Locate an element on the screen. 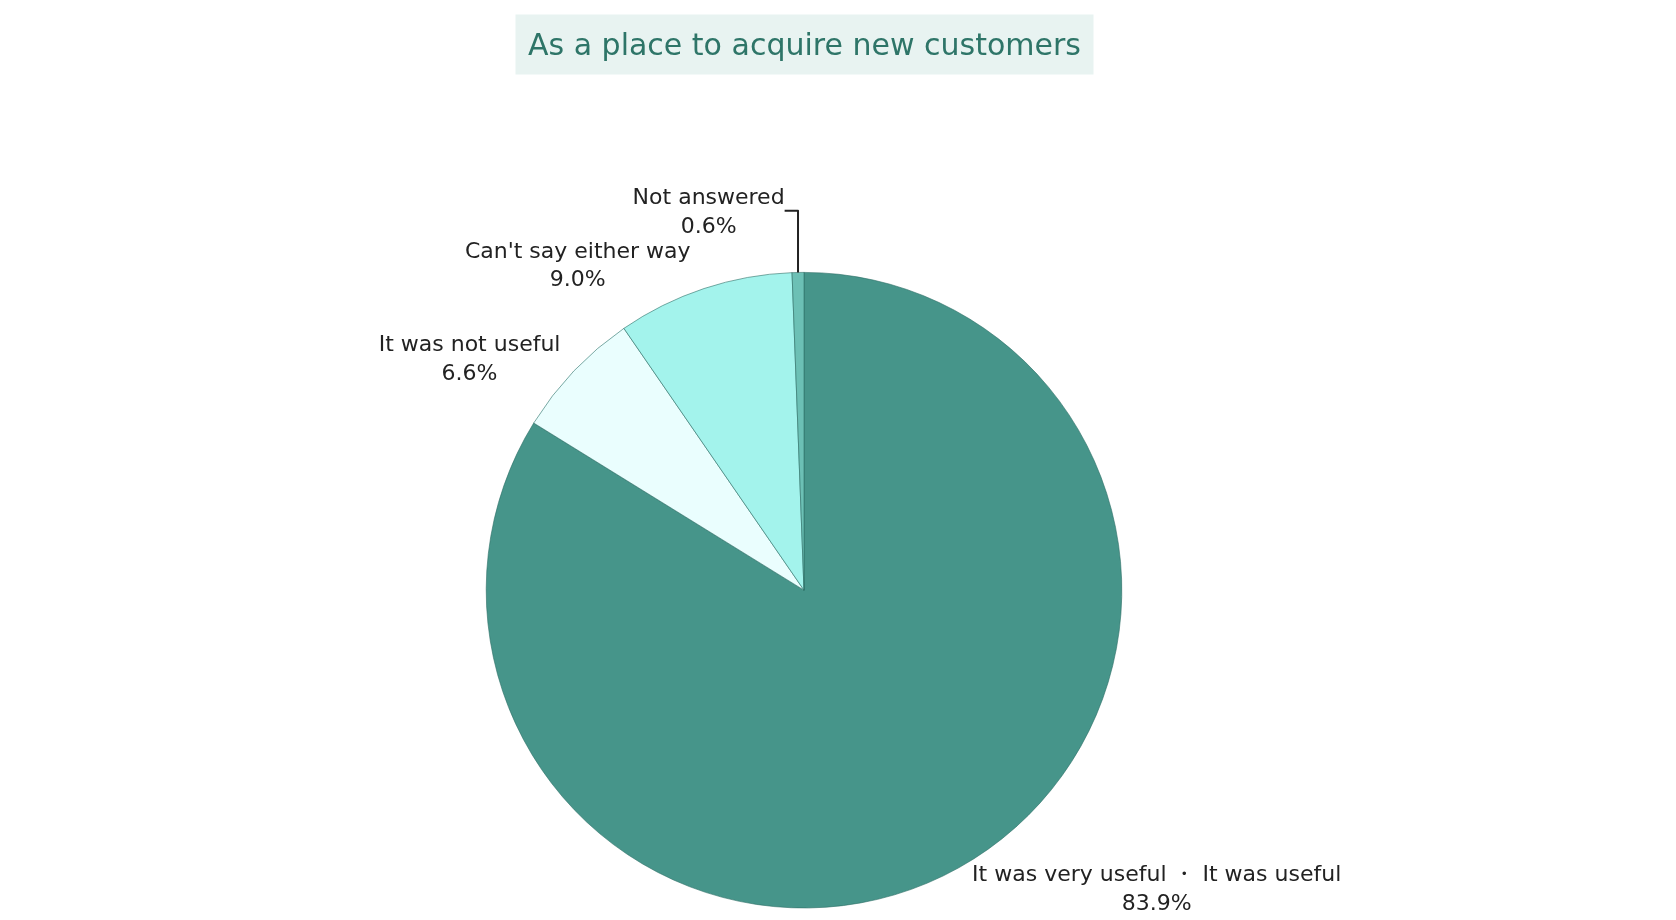  slice-label: It was very useful ・ It was useful is located at coordinates (1157, 874).